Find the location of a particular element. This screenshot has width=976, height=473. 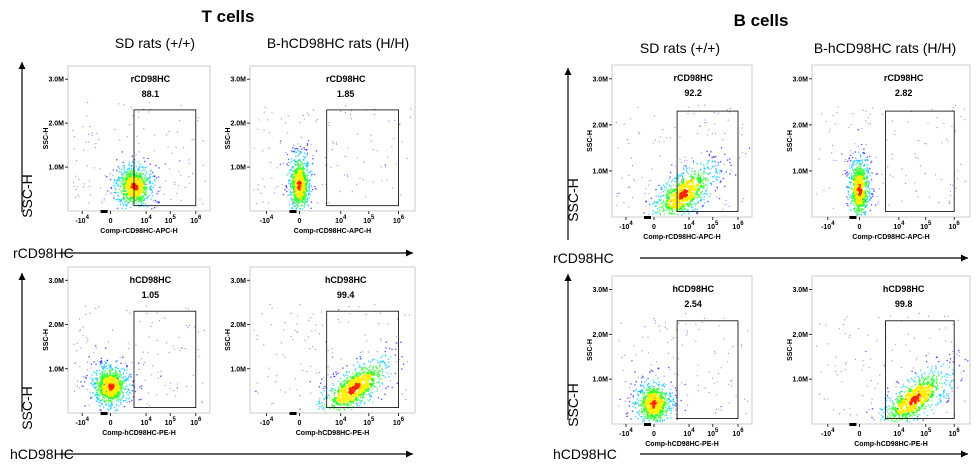

y-tick-label: 2.0M is located at coordinates (56, 124).